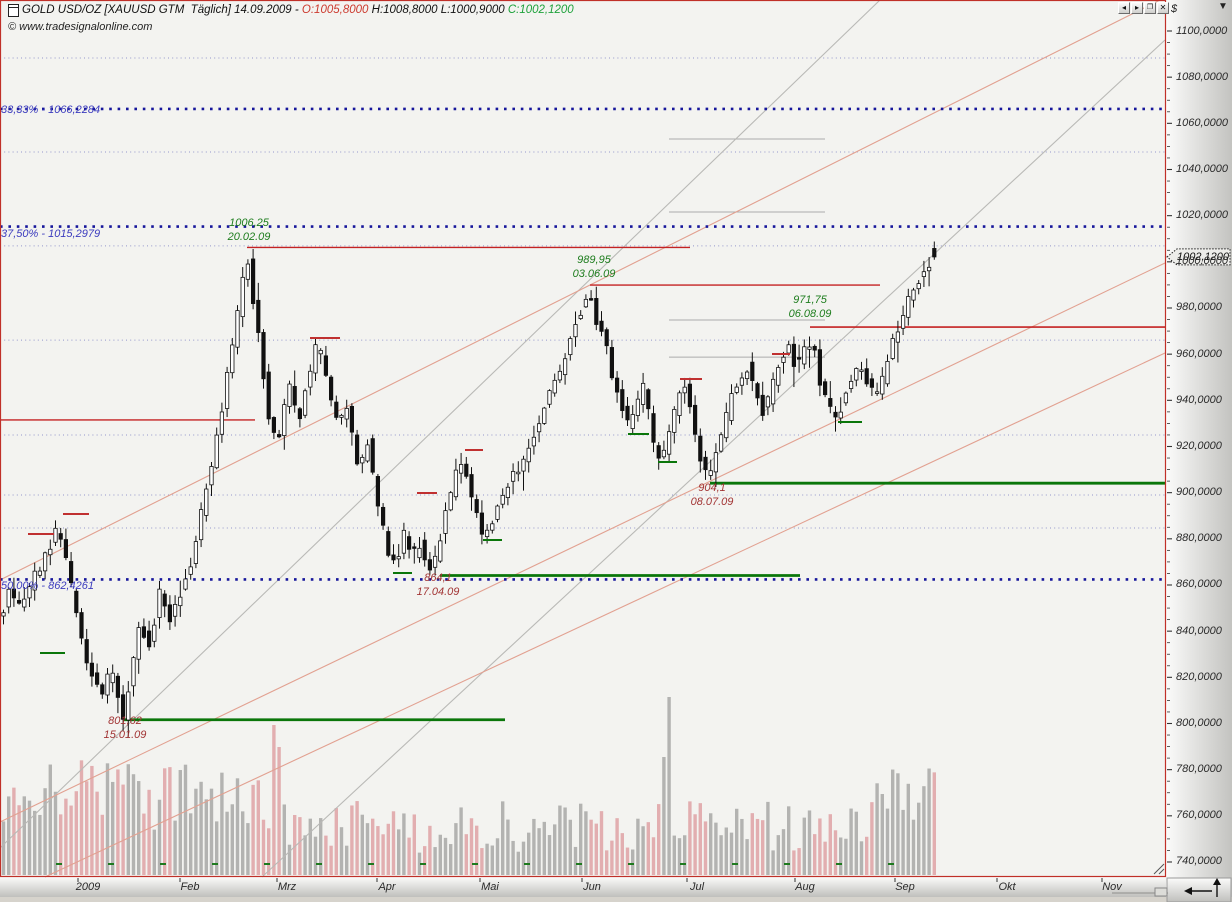 This screenshot has height=902, width=1232. Describe the element at coordinates (1137, 8) in the screenshot. I see `window-forward-button: ▸` at that location.